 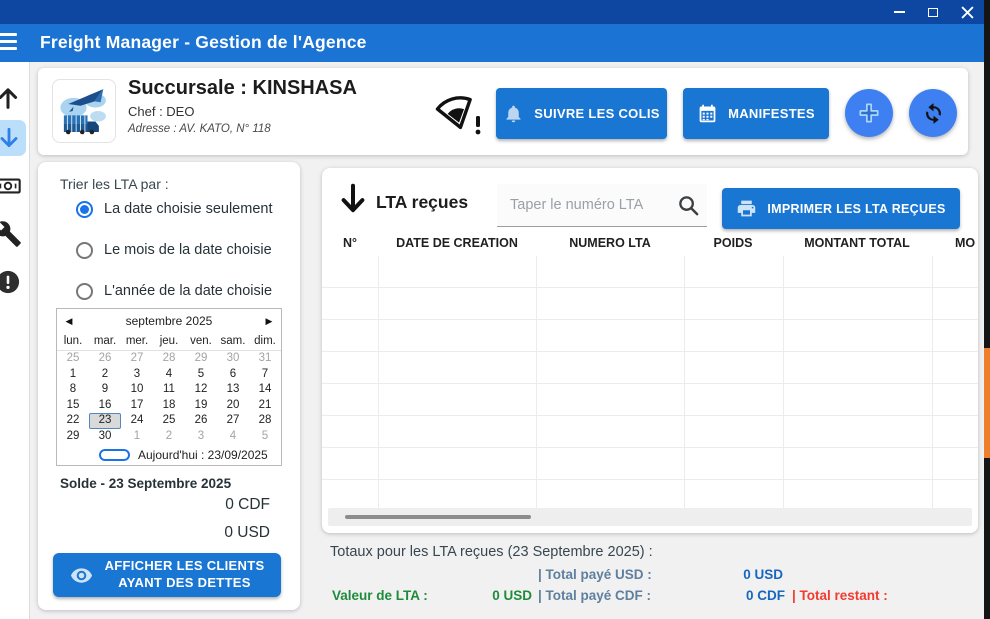 I want to click on calendar-today-box, so click(x=114, y=454).